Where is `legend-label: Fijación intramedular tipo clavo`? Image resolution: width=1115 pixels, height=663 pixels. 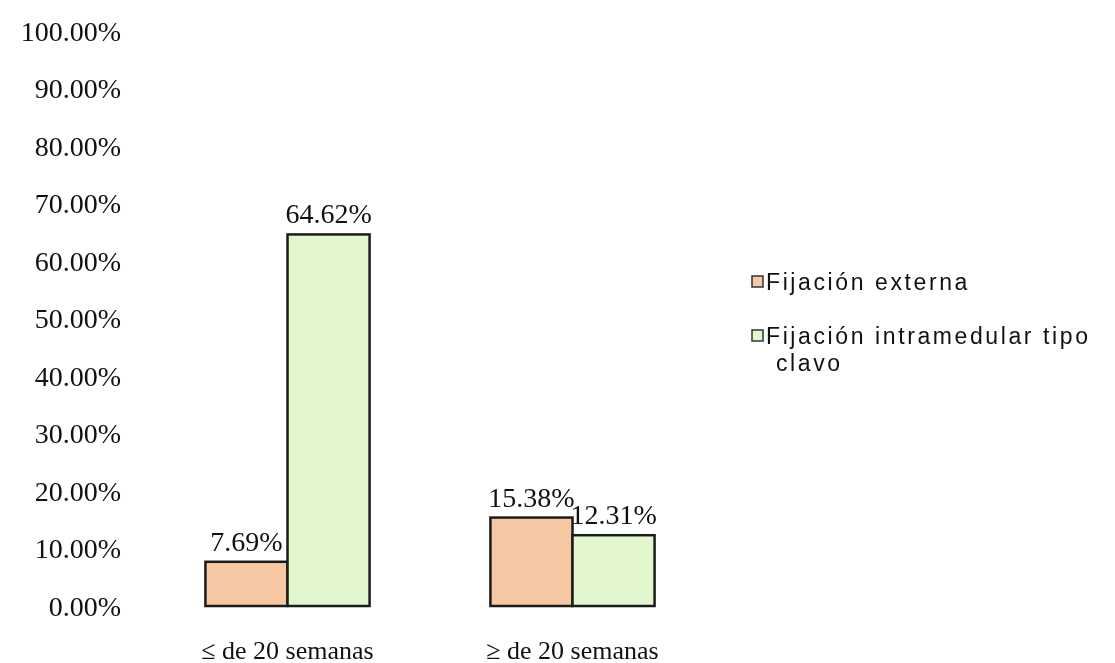
legend-label: Fijación intramedular tipo clavo is located at coordinates (928, 349).